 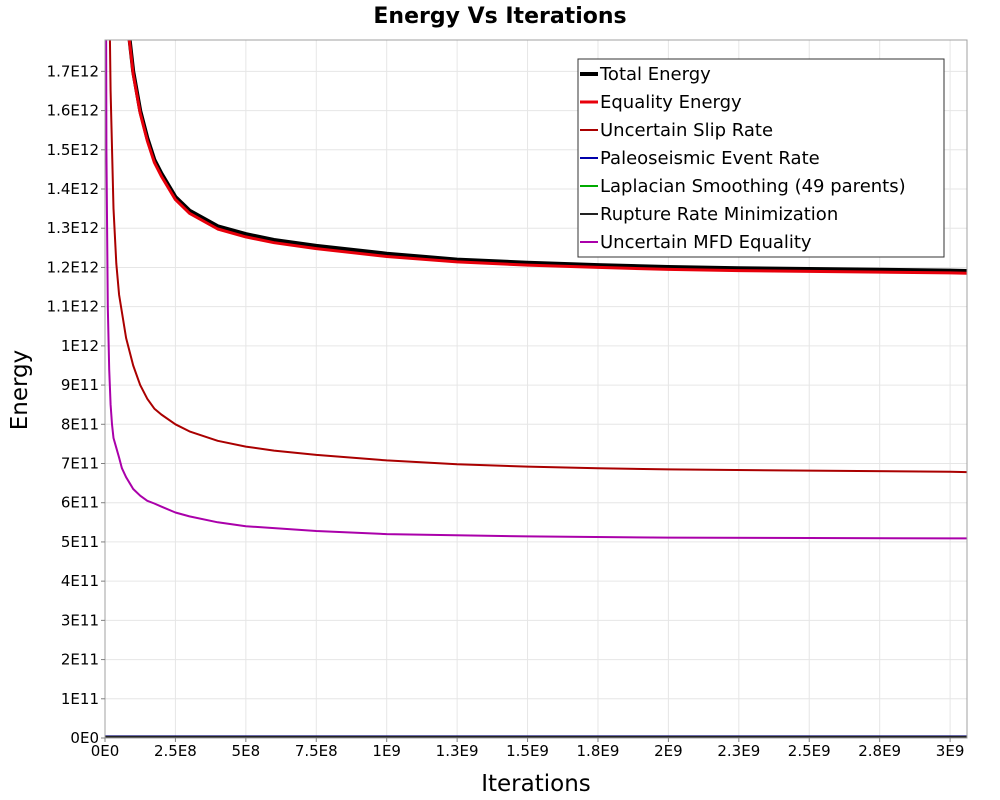 I want to click on y-axis-title: Energy, so click(x=20, y=390).